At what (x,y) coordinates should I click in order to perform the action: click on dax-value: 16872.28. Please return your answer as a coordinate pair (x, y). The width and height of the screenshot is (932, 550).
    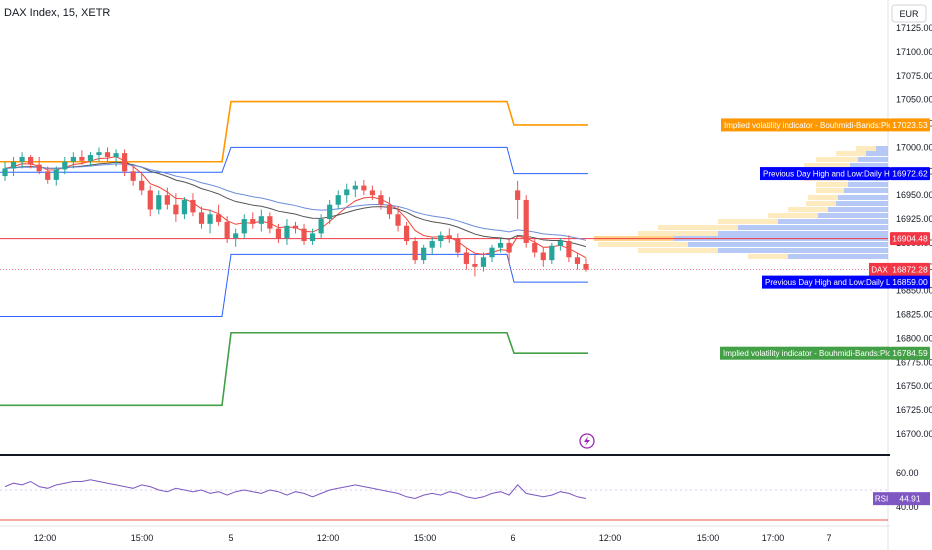
    Looking at the image, I should click on (910, 269).